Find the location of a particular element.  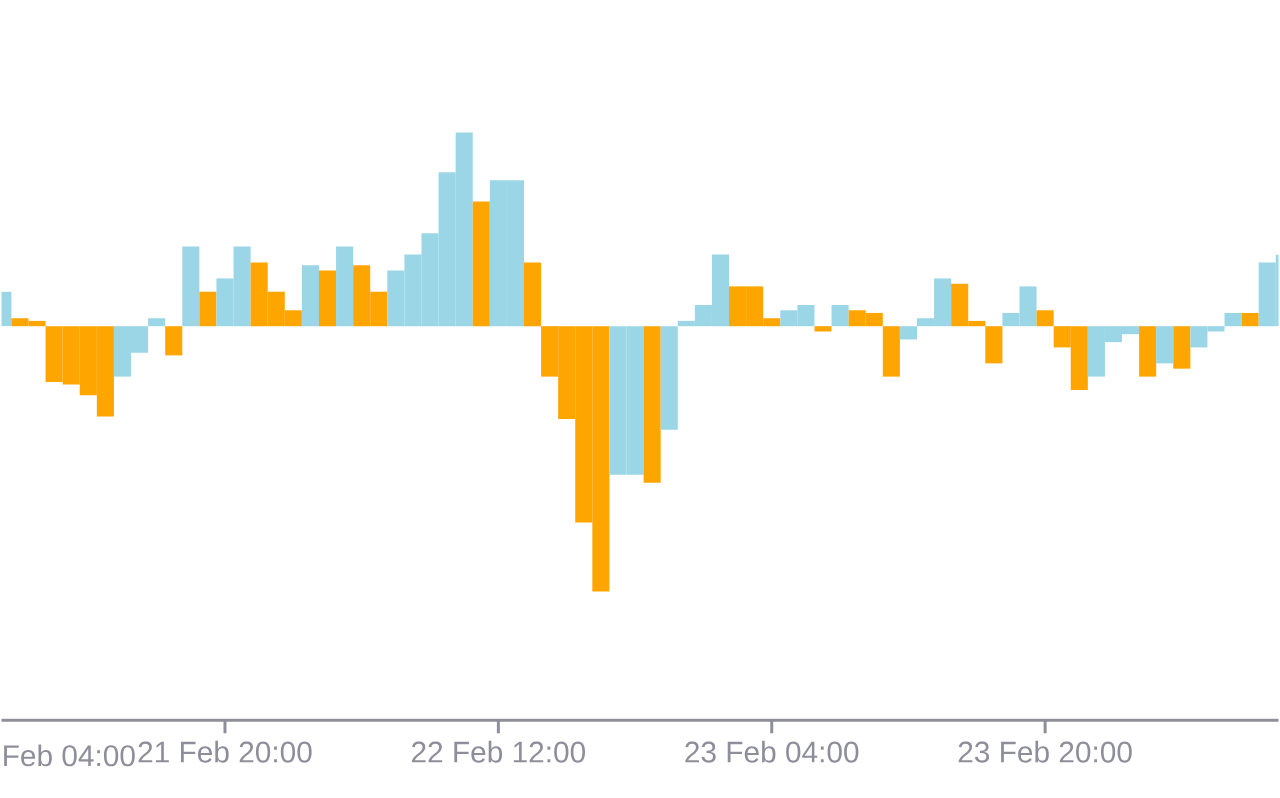

x-tick-label: 23 Feb 04:00 is located at coordinates (772, 751).